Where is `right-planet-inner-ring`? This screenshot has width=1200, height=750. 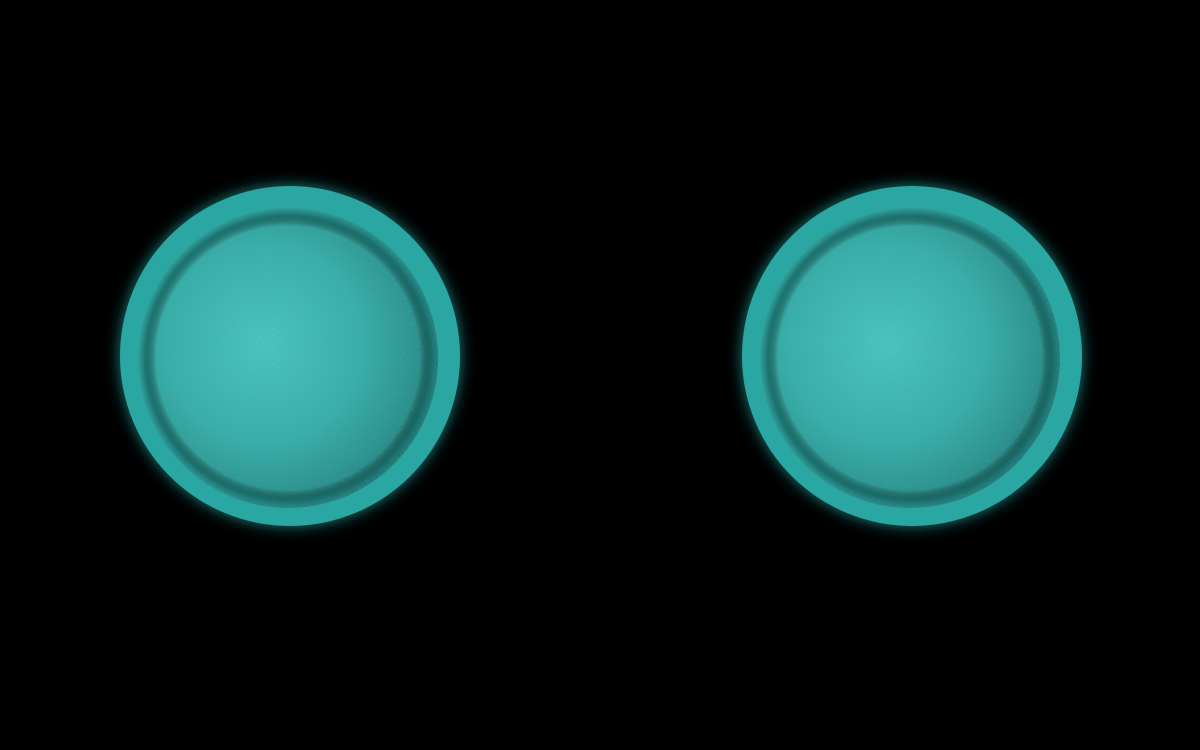 right-planet-inner-ring is located at coordinates (910, 358).